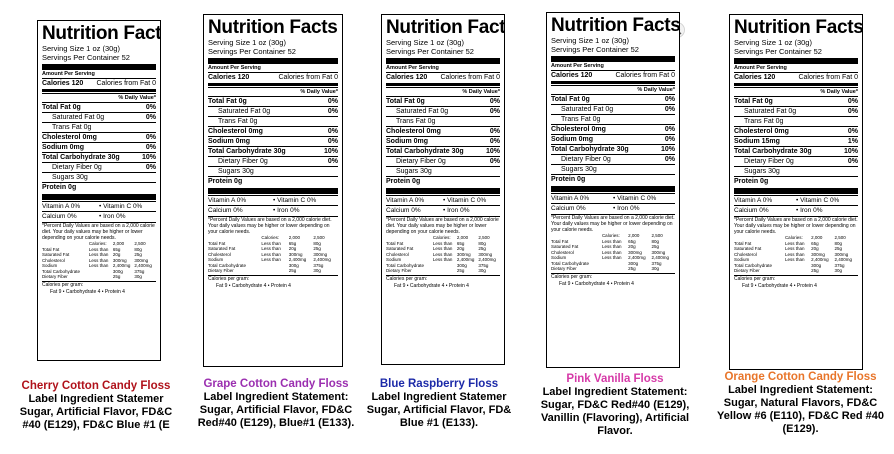 The height and width of the screenshot is (454, 894). What do you see at coordinates (99, 97) in the screenshot?
I see `daily-value-header: % Daily Value*` at bounding box center [99, 97].